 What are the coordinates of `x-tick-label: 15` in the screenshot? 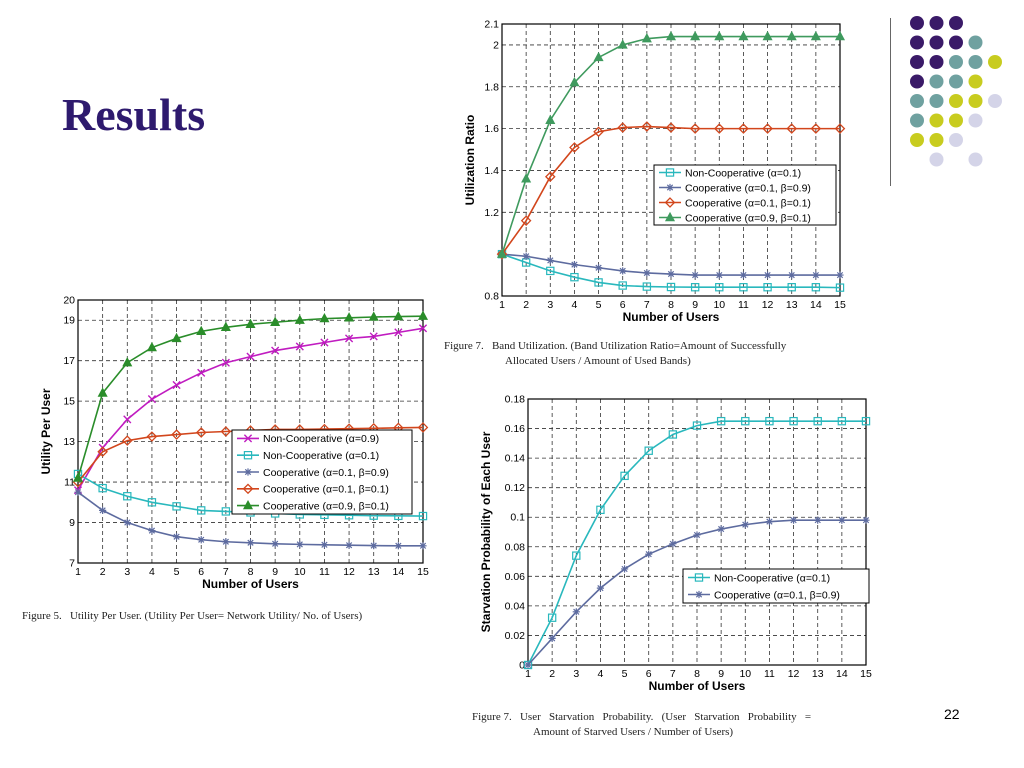 It's located at (840, 305).